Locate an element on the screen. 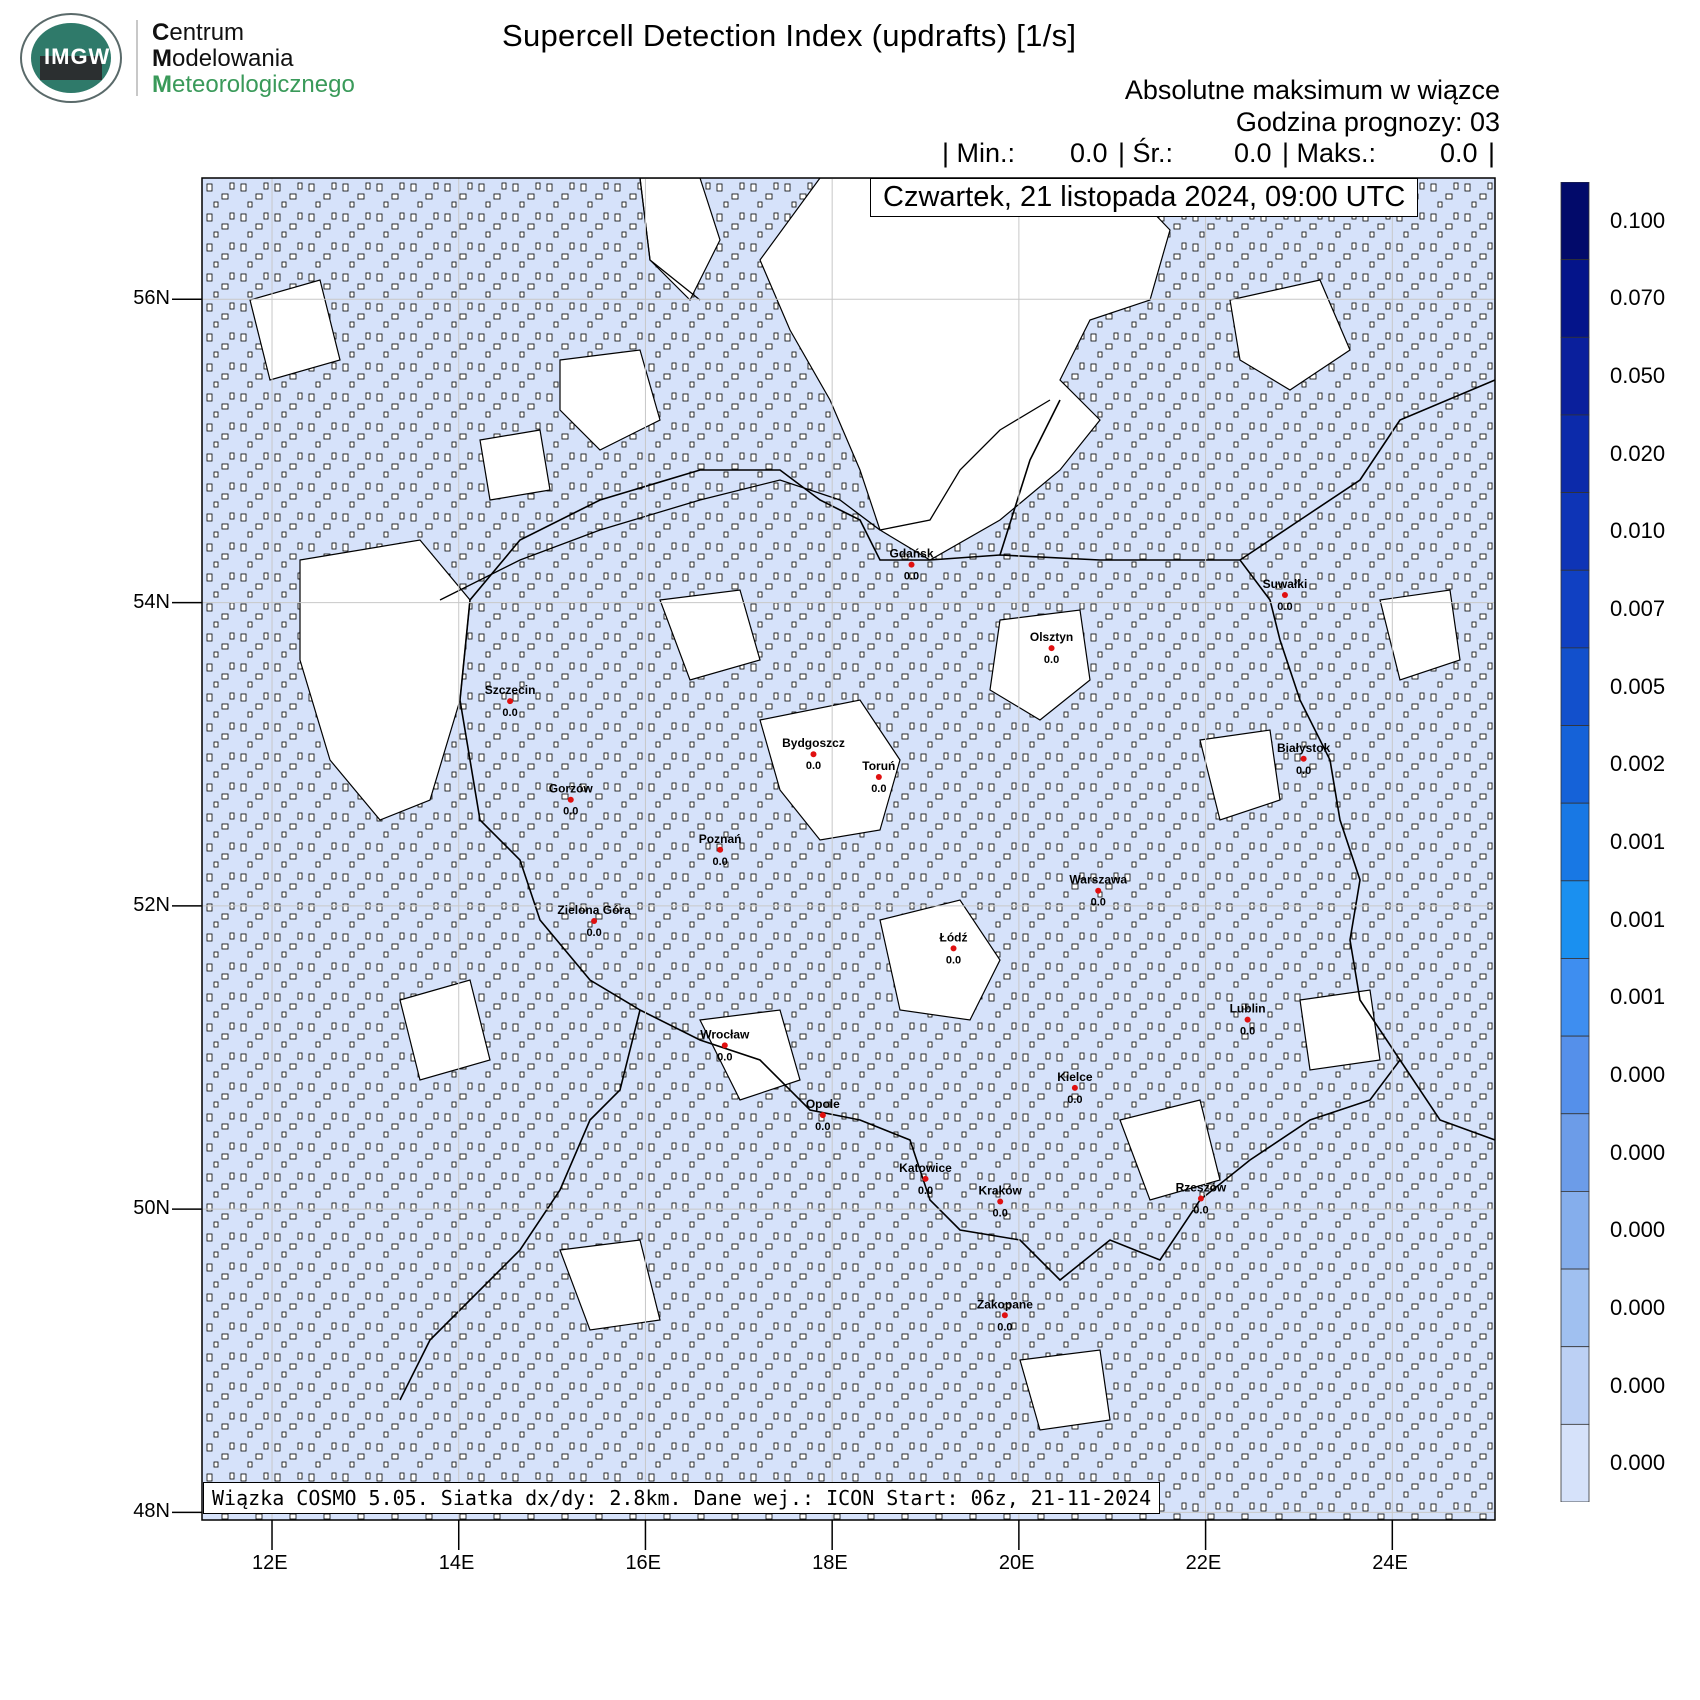 The width and height of the screenshot is (1700, 1700). city-marker: Zielona Góra 0.0 is located at coordinates (594, 921).